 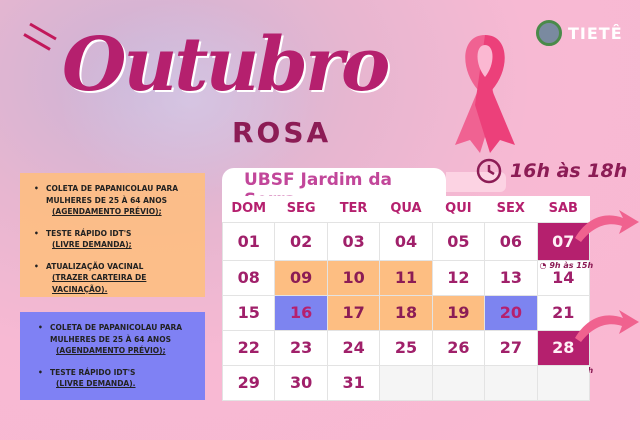 I want to click on calendar-week: 01 02 03 04 05 06 07 ◔ 9h às 15h, so click(x=407, y=245).